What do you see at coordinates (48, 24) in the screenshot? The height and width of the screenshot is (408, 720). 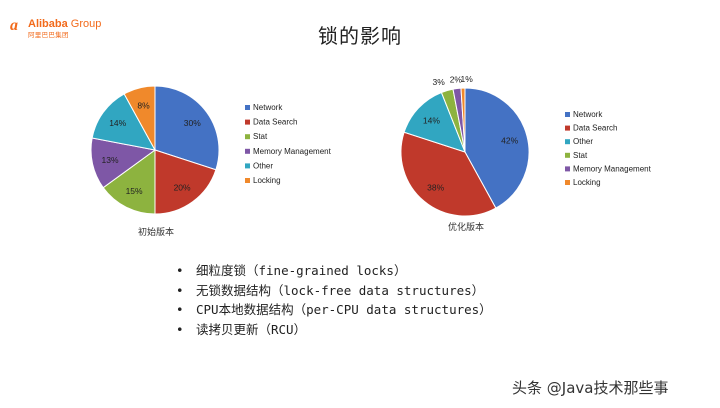 I see `logo-name-alibaba: Alibaba` at bounding box center [48, 24].